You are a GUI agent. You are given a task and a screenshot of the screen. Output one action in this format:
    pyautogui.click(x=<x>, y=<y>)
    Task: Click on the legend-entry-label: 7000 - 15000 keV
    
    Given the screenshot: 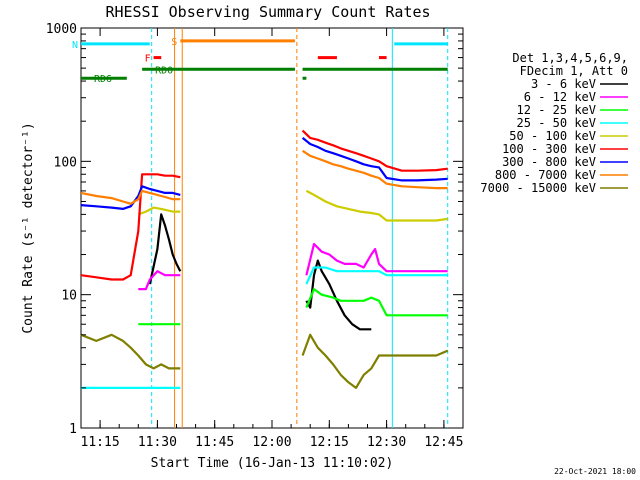 What is the action you would take?
    pyautogui.click(x=538, y=188)
    